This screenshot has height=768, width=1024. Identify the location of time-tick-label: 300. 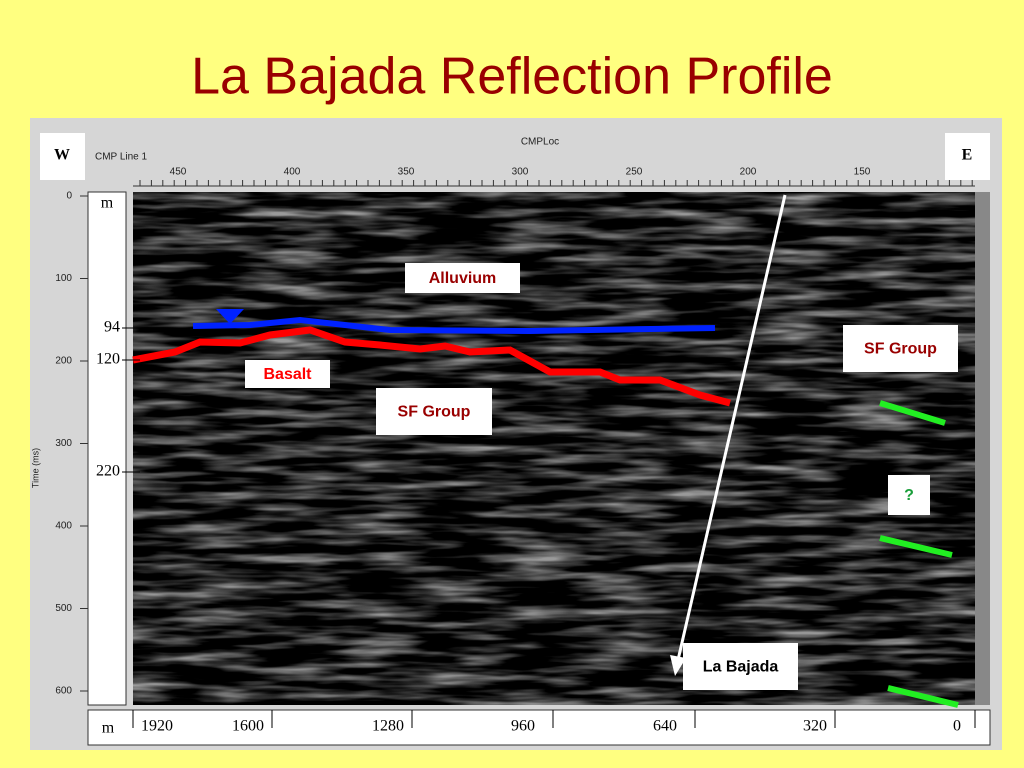
(63, 443).